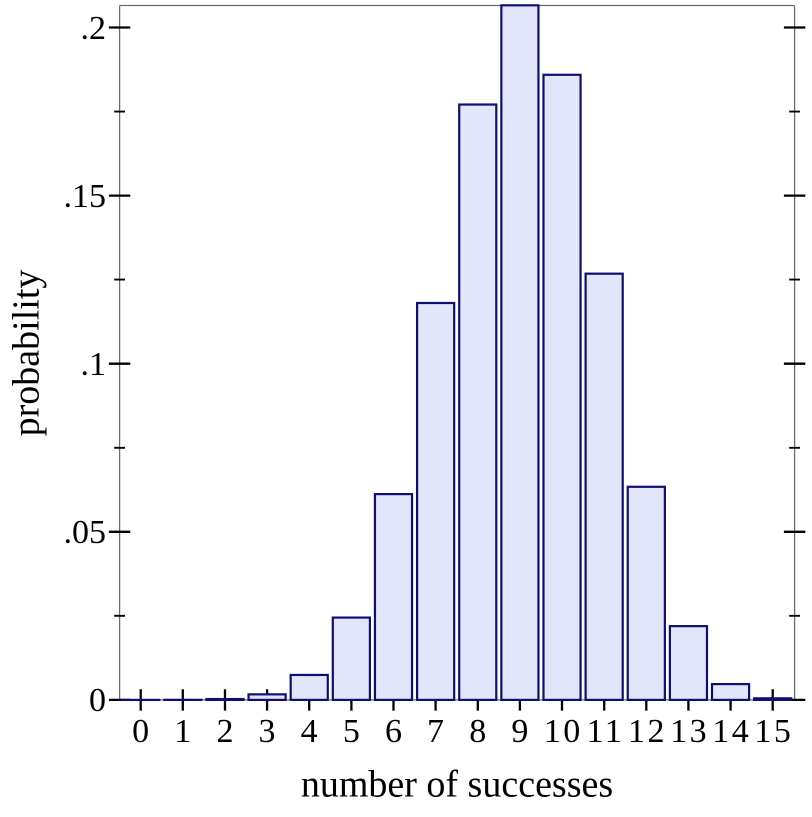 This screenshot has width=812, height=817. I want to click on svg-text: 6, so click(395, 731).